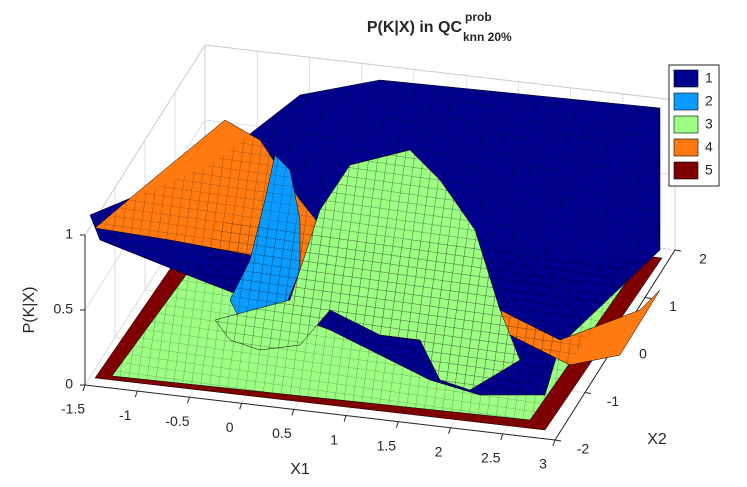 The image size is (747, 487). Describe the element at coordinates (177, 421) in the screenshot. I see `x-tick-label: -0.5` at that location.